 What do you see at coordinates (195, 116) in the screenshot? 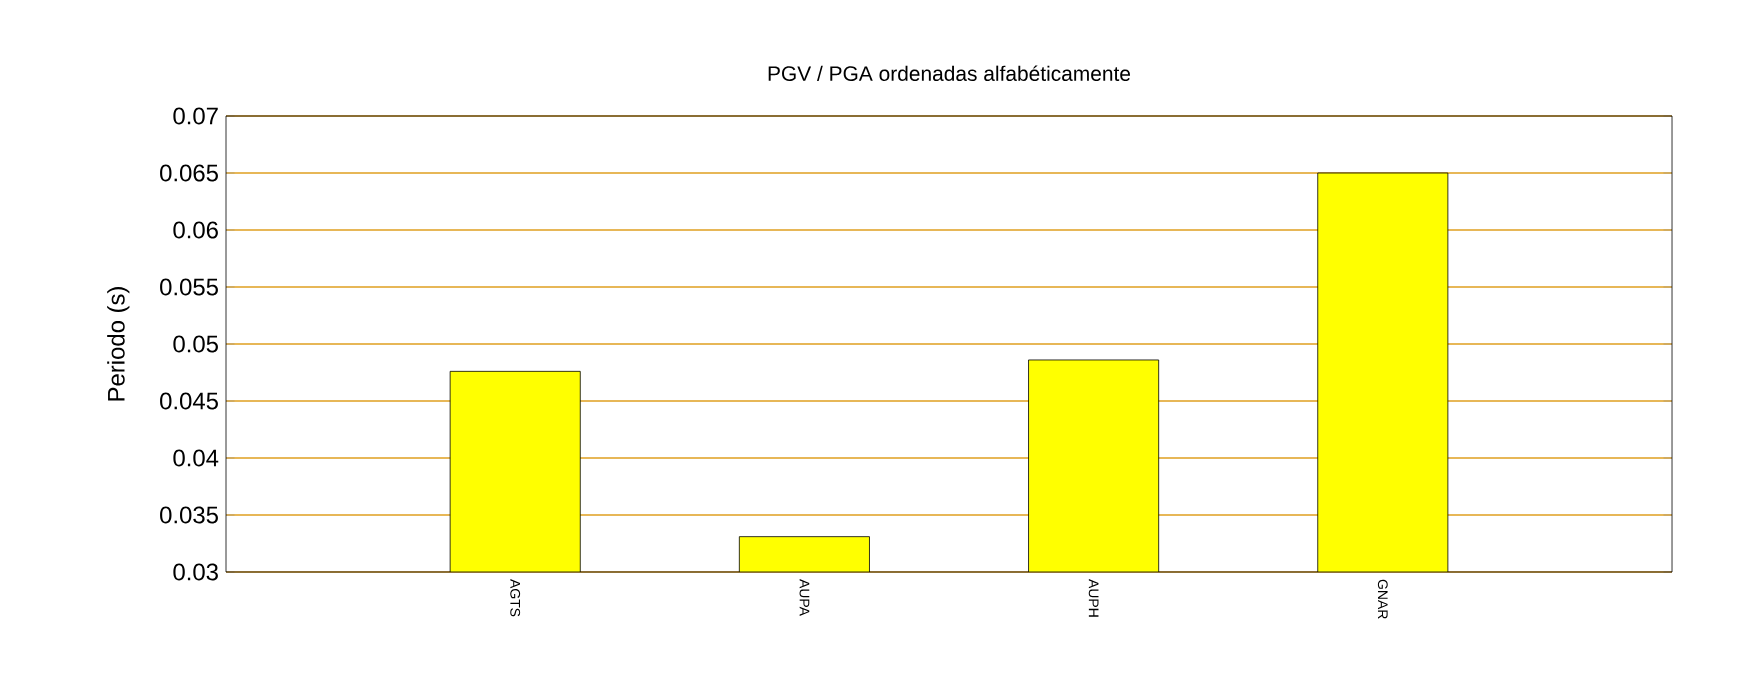
I see `y-tick-label: 0.07` at bounding box center [195, 116].